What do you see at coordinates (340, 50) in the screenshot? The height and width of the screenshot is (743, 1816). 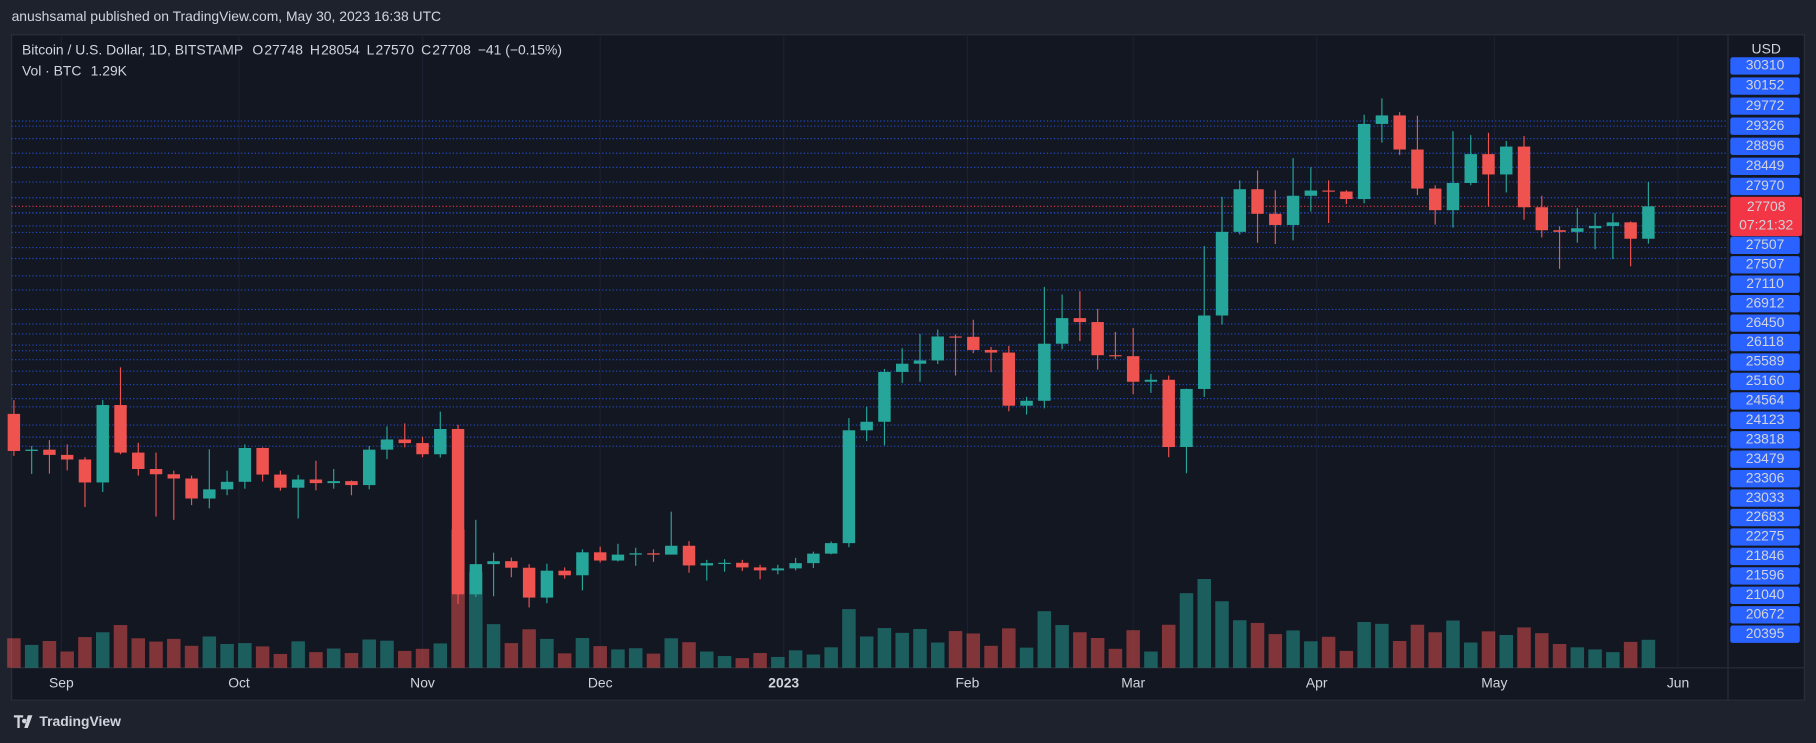 I see `legend-high: 28054` at bounding box center [340, 50].